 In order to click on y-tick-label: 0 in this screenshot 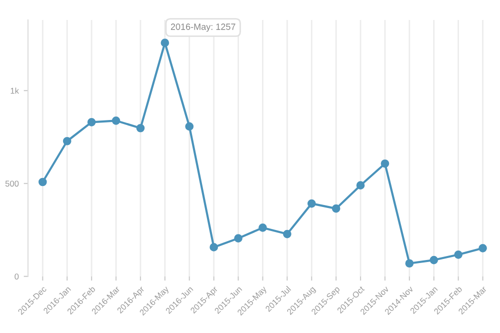, I will do `click(16, 277)`.